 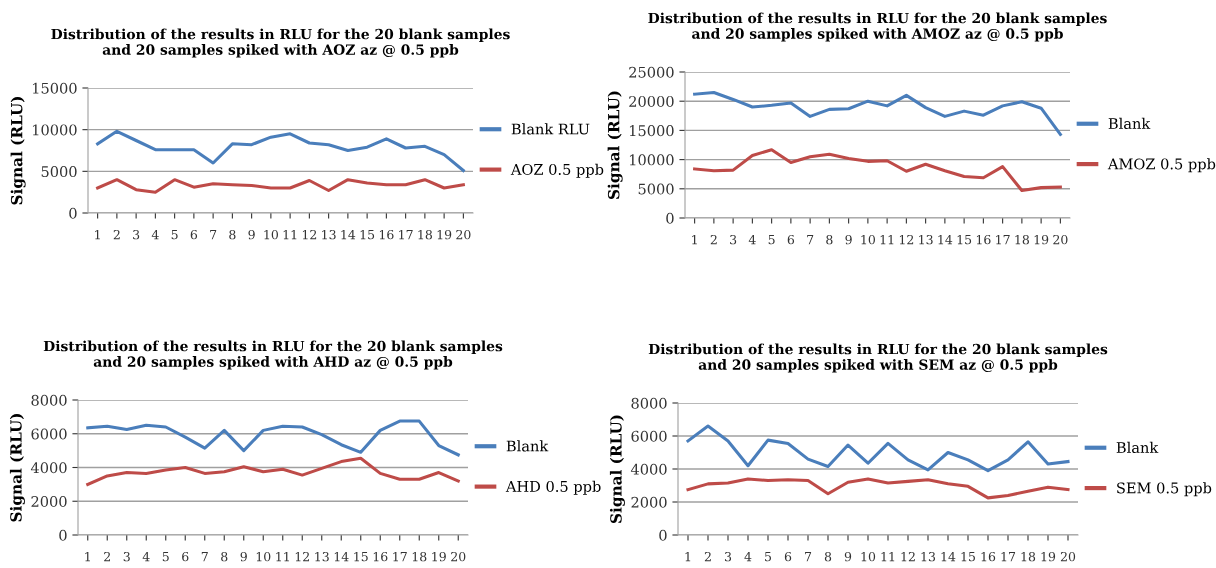 What do you see at coordinates (877, 27) in the screenshot?
I see `chart-title: Distribution of the results in RLU for the 20 blank samples and 20 samples spiked with AMOZ az @ 0.5 ppb` at bounding box center [877, 27].